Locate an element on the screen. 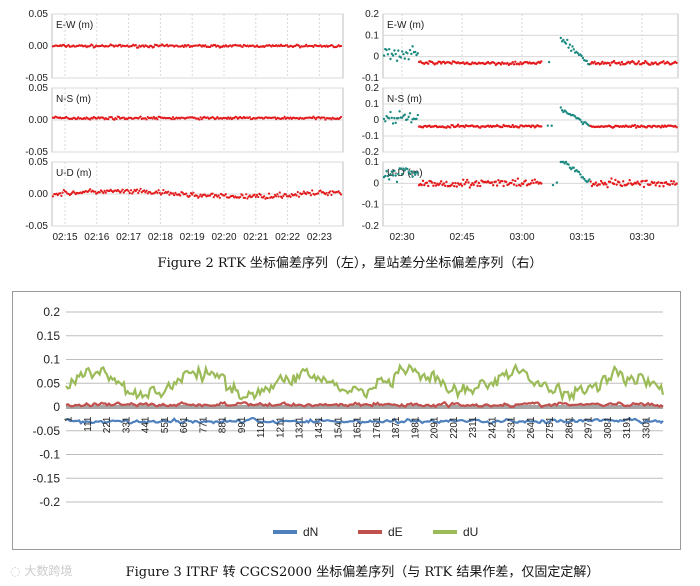  y-tick-label: 0.05 is located at coordinates (39, 88).